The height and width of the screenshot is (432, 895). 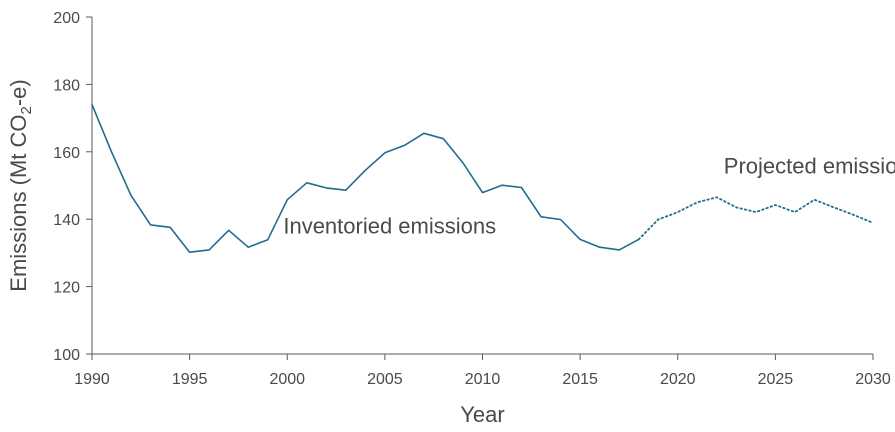 I want to click on y-ticks: 100 120 140 160 180 200, so click(x=72, y=187).